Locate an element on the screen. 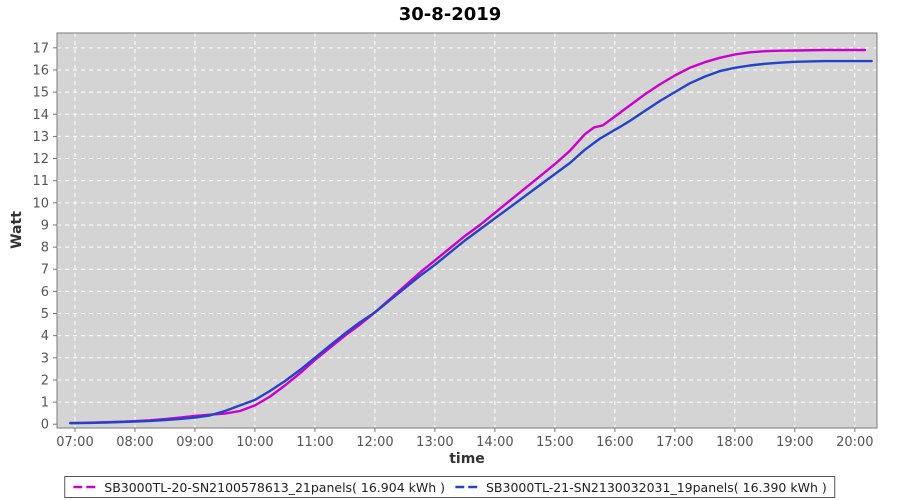  y-tick-label: 3 is located at coordinates (45, 358).